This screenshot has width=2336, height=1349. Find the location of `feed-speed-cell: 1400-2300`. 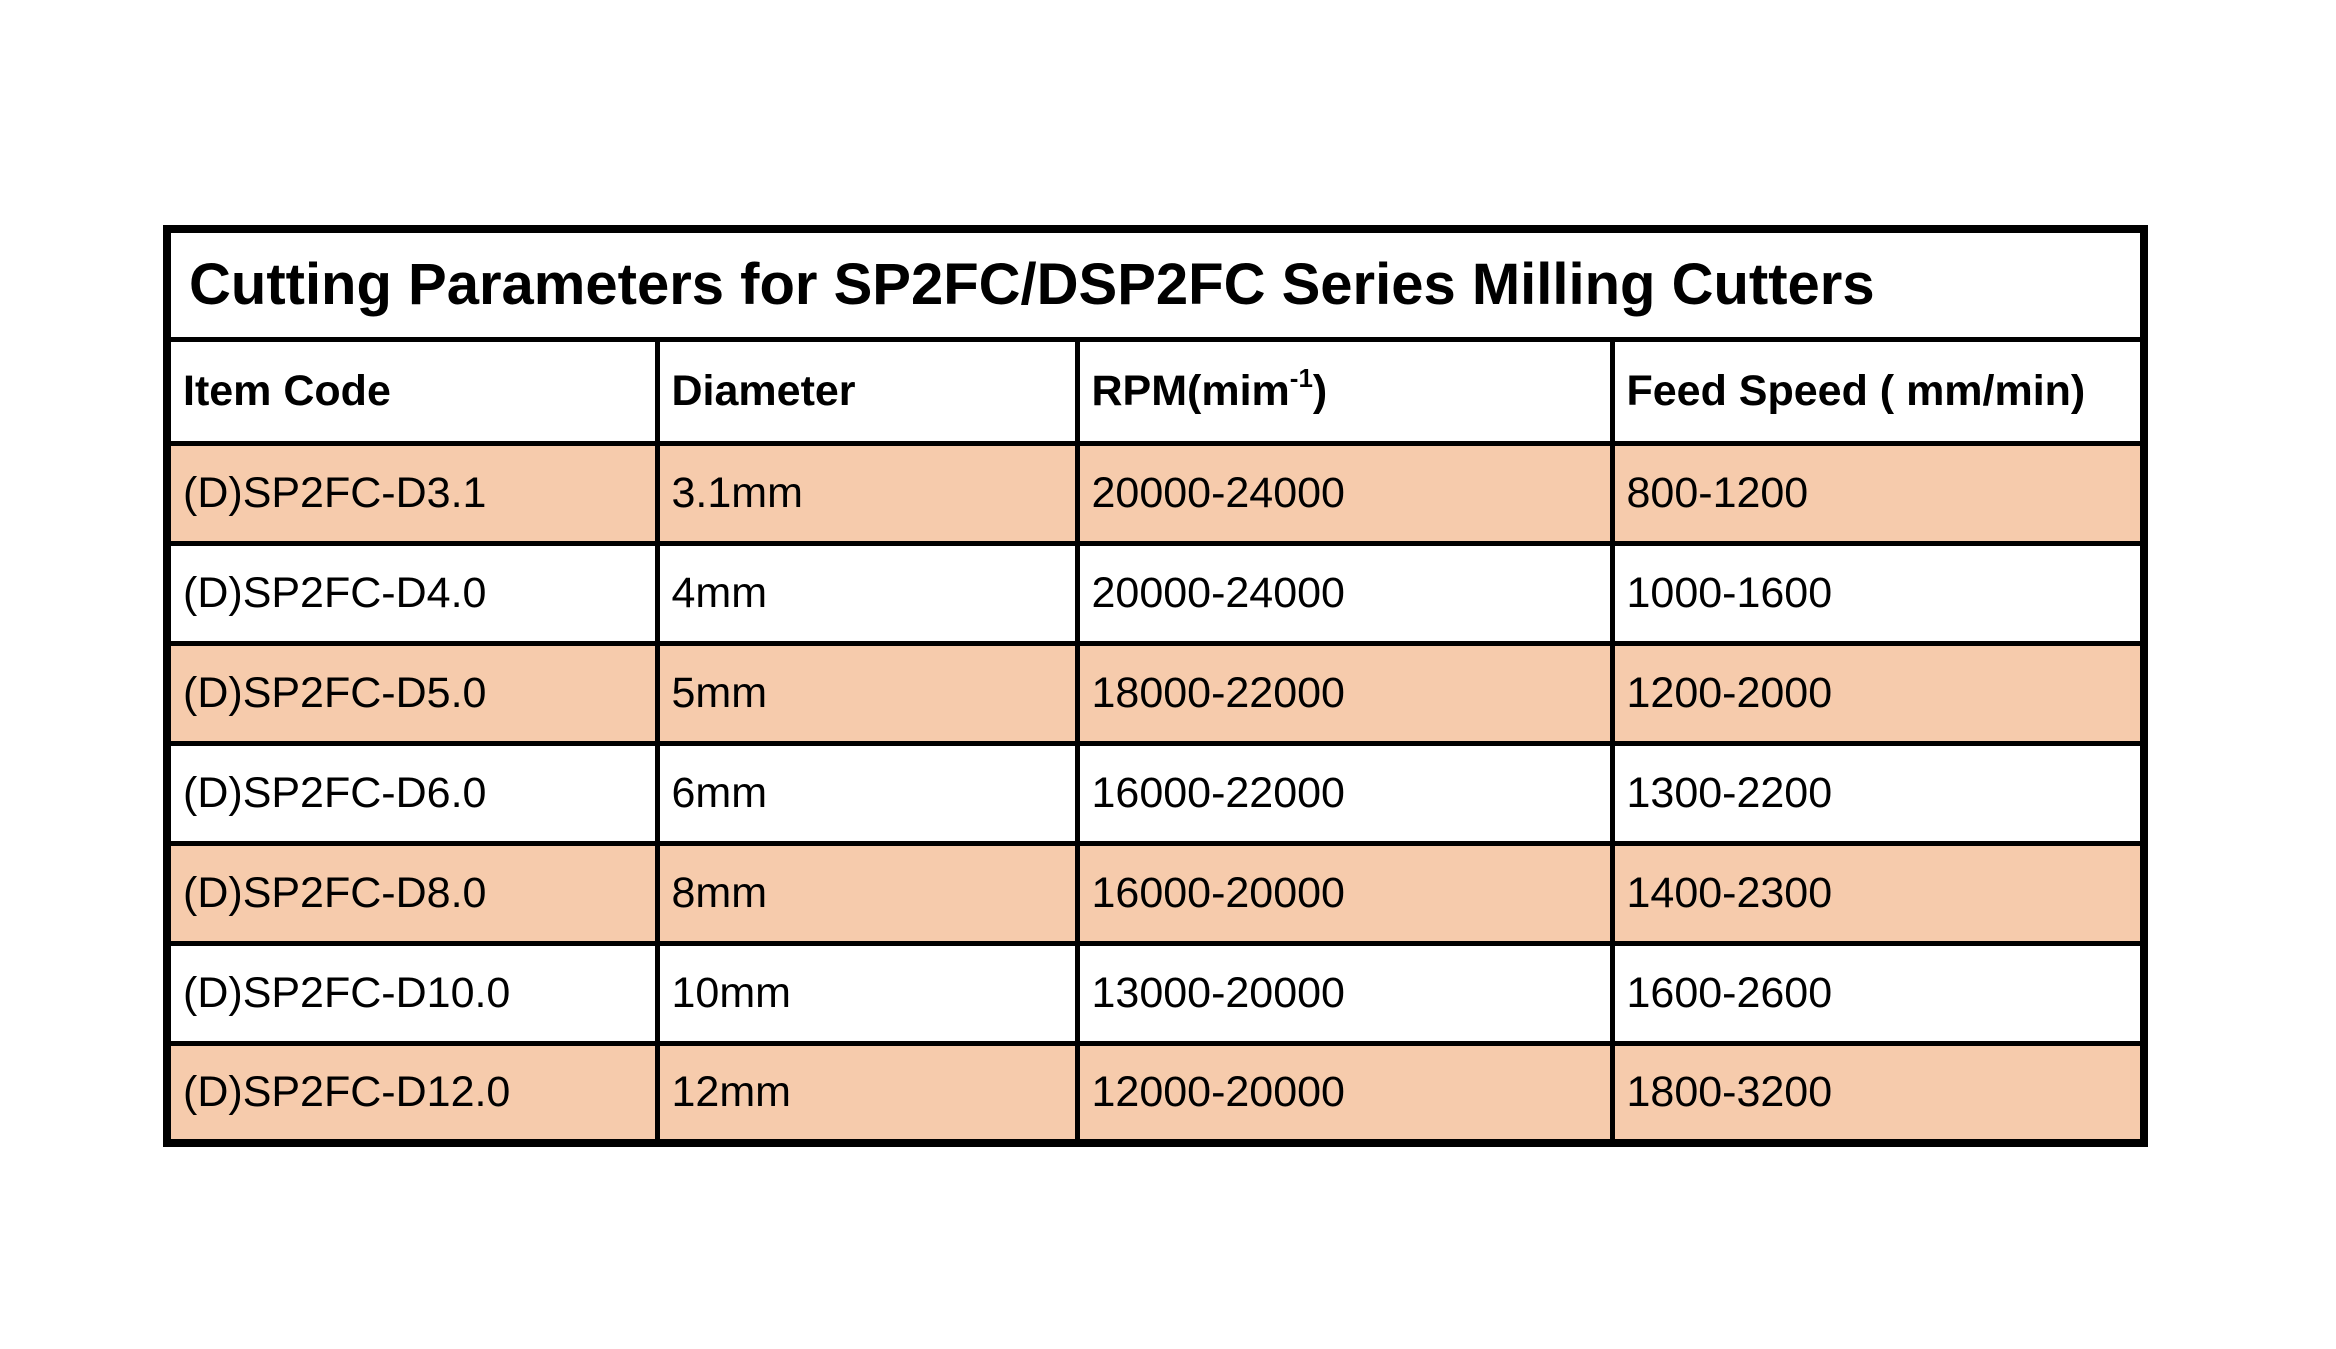

feed-speed-cell: 1400-2300 is located at coordinates (1878, 893).